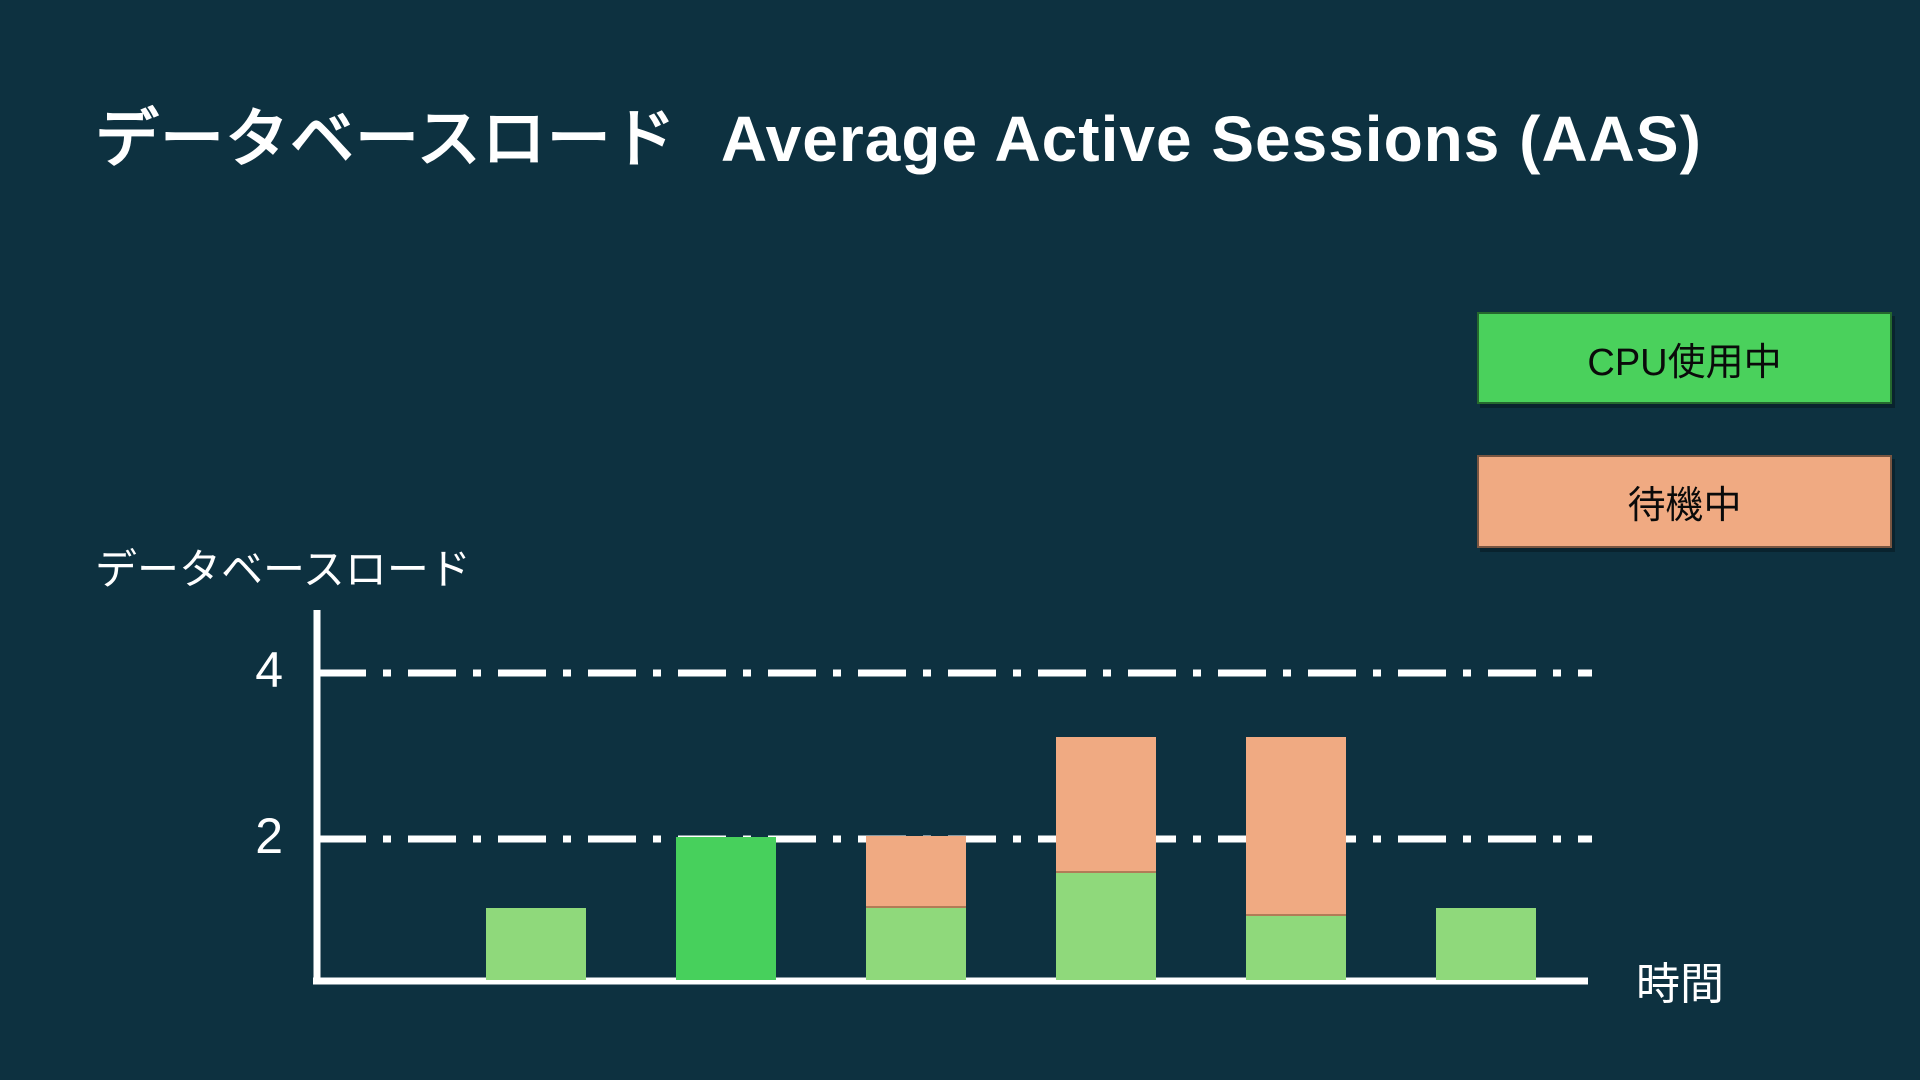 The width and height of the screenshot is (1920, 1080). What do you see at coordinates (916, 944) in the screenshot?
I see `bar-3-cpu-segment` at bounding box center [916, 944].